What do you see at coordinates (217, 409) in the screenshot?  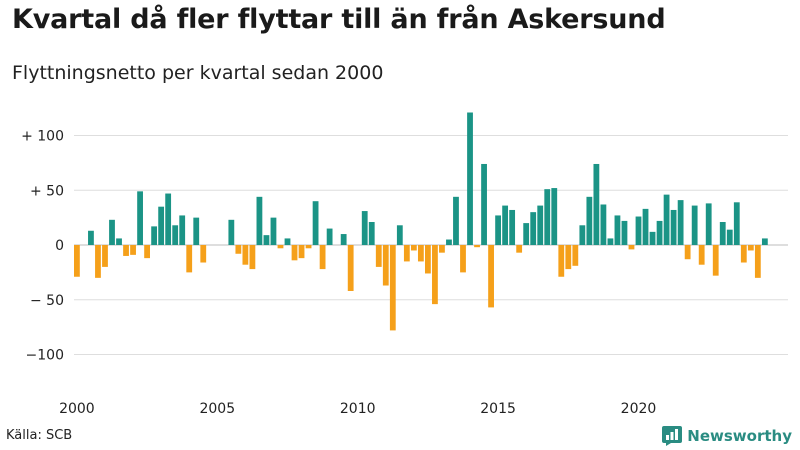 I see `x-tick-label: 2005` at bounding box center [217, 409].